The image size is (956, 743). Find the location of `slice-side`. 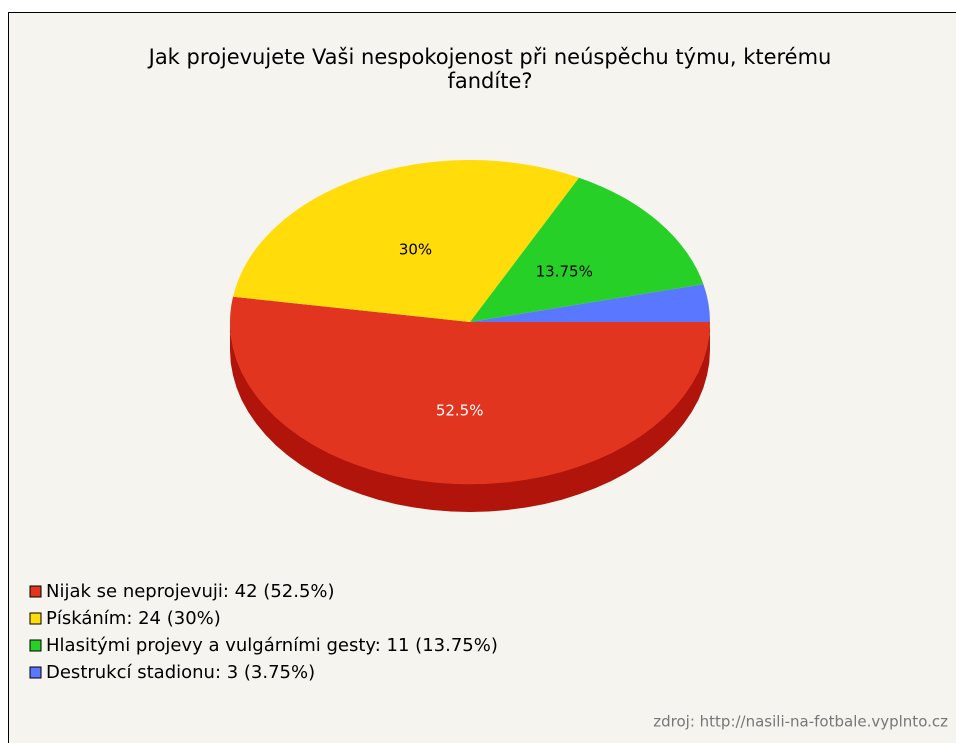

slice-side is located at coordinates (470, 417).